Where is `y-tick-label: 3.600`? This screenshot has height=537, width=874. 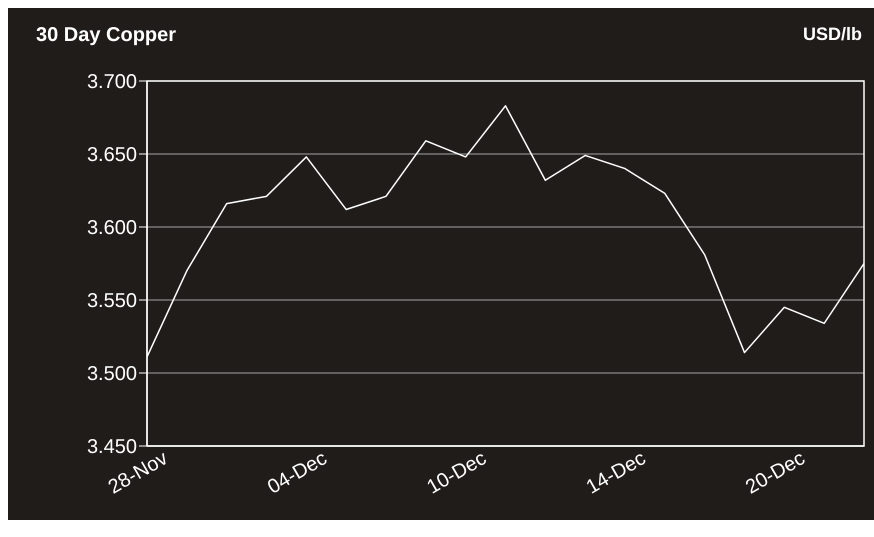 y-tick-label: 3.600 is located at coordinates (111, 228).